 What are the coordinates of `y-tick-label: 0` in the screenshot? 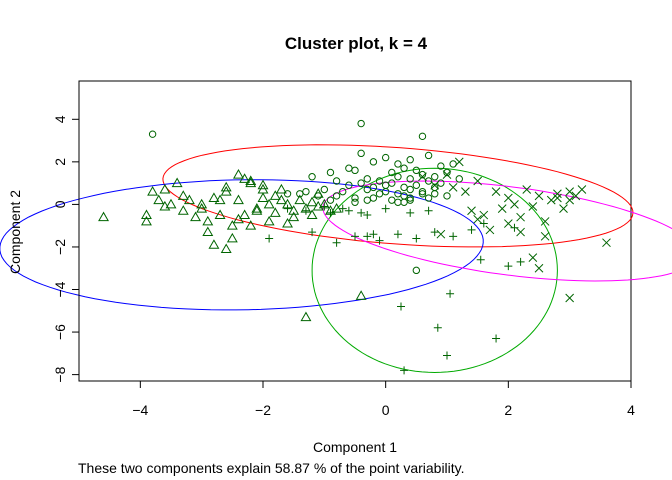 It's located at (60, 204).